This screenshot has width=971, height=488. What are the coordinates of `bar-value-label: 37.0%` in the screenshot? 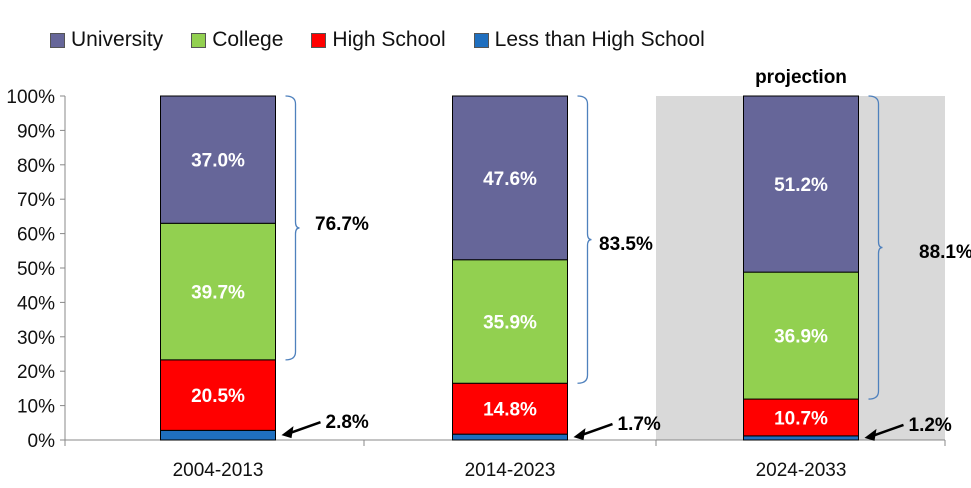 It's located at (218, 161).